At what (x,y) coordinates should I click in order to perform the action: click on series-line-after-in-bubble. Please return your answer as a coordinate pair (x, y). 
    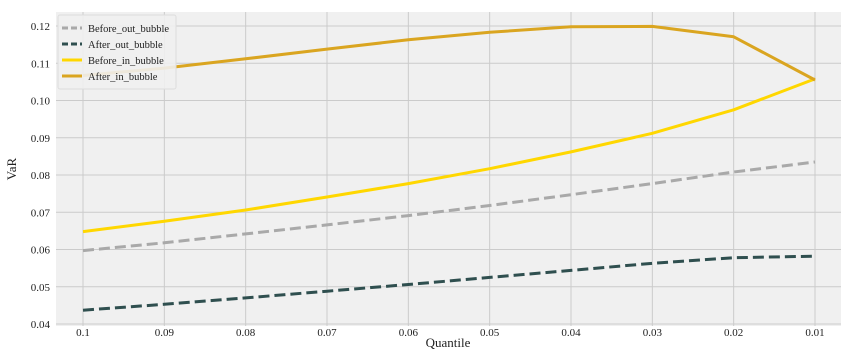
    Looking at the image, I should click on (449, 53).